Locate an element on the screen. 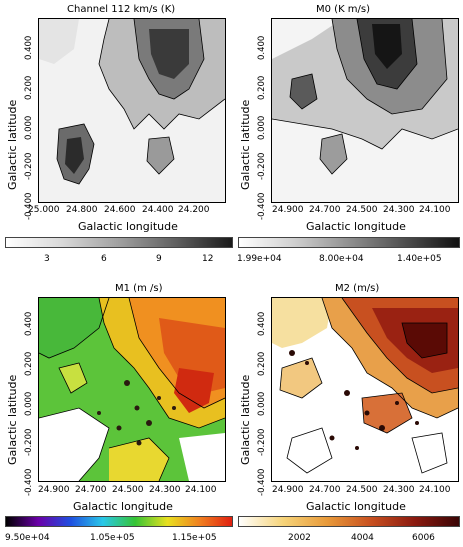 Image resolution: width=463 pixels, height=547 pixels. xtick-m0-2: 24.500 is located at coordinates (362, 210).